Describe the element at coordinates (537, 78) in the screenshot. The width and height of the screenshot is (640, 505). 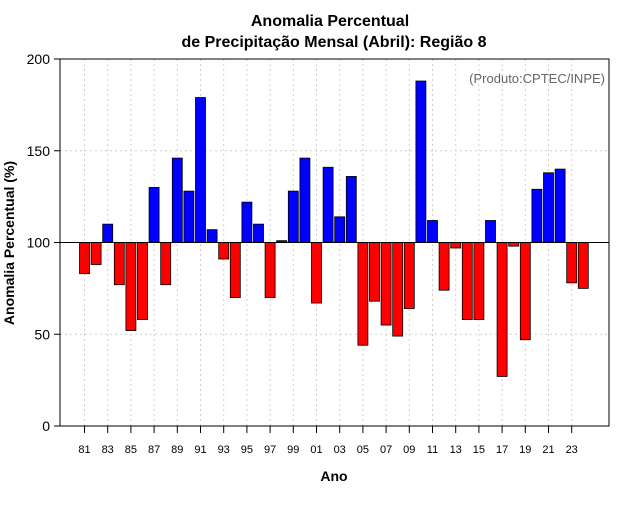
I see `annotation-label: (Produto:CPTEC/INPE)` at that location.